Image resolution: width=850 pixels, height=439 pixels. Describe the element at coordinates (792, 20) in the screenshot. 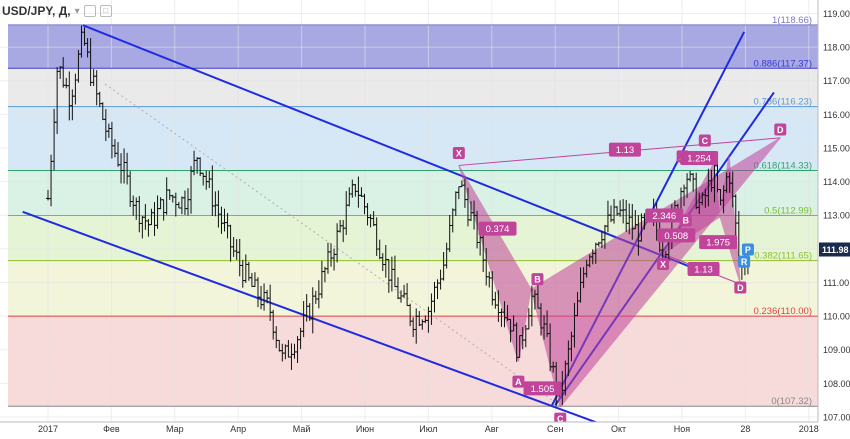

I see `fib-label-0: 1(118.66)` at that location.